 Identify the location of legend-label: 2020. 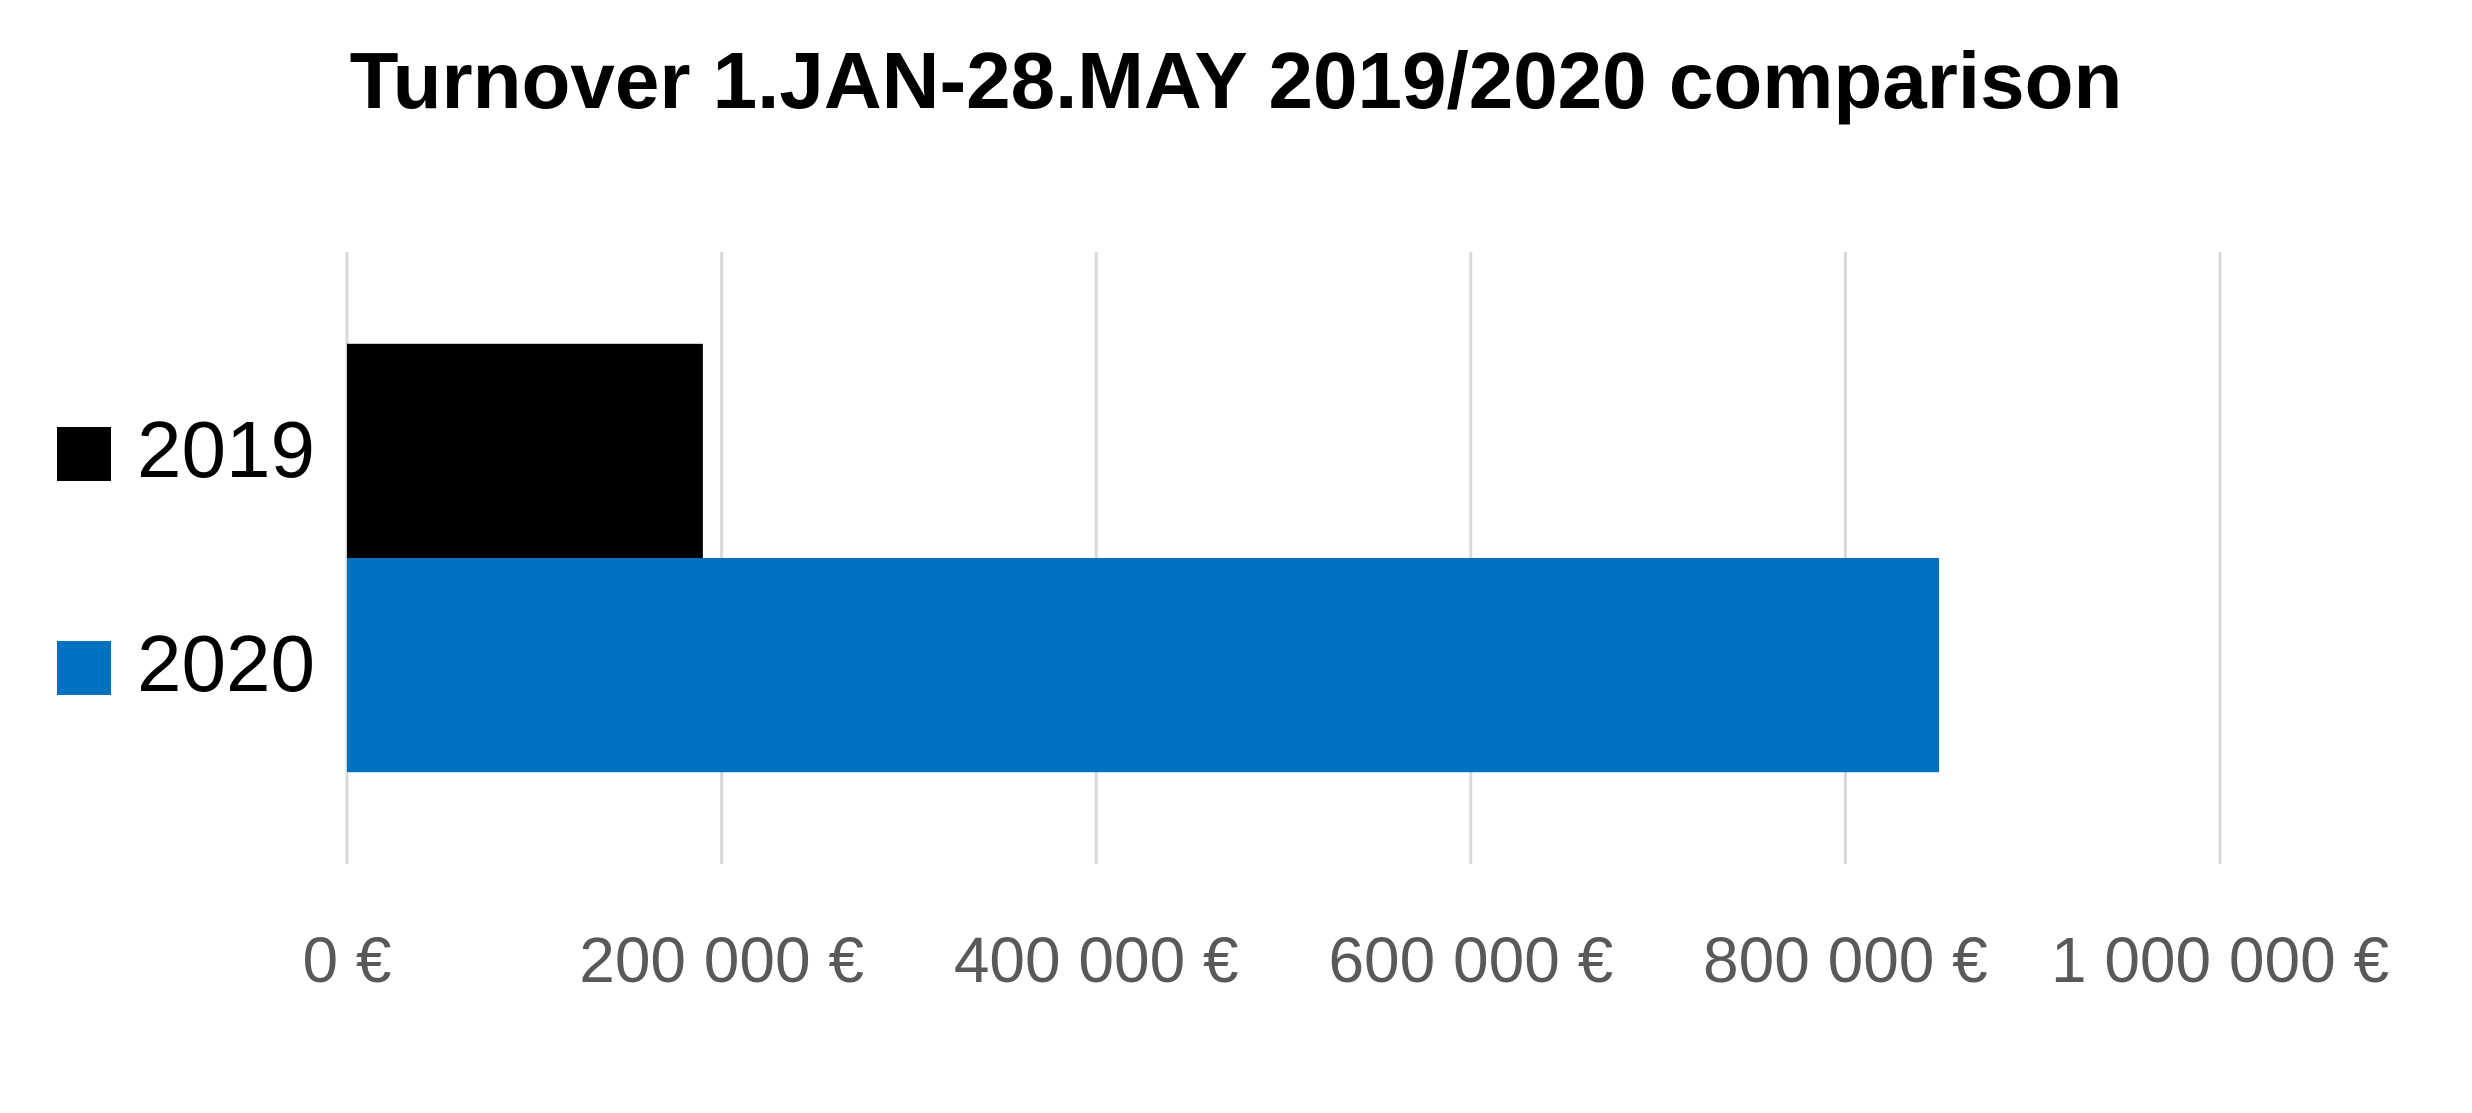
(226, 663).